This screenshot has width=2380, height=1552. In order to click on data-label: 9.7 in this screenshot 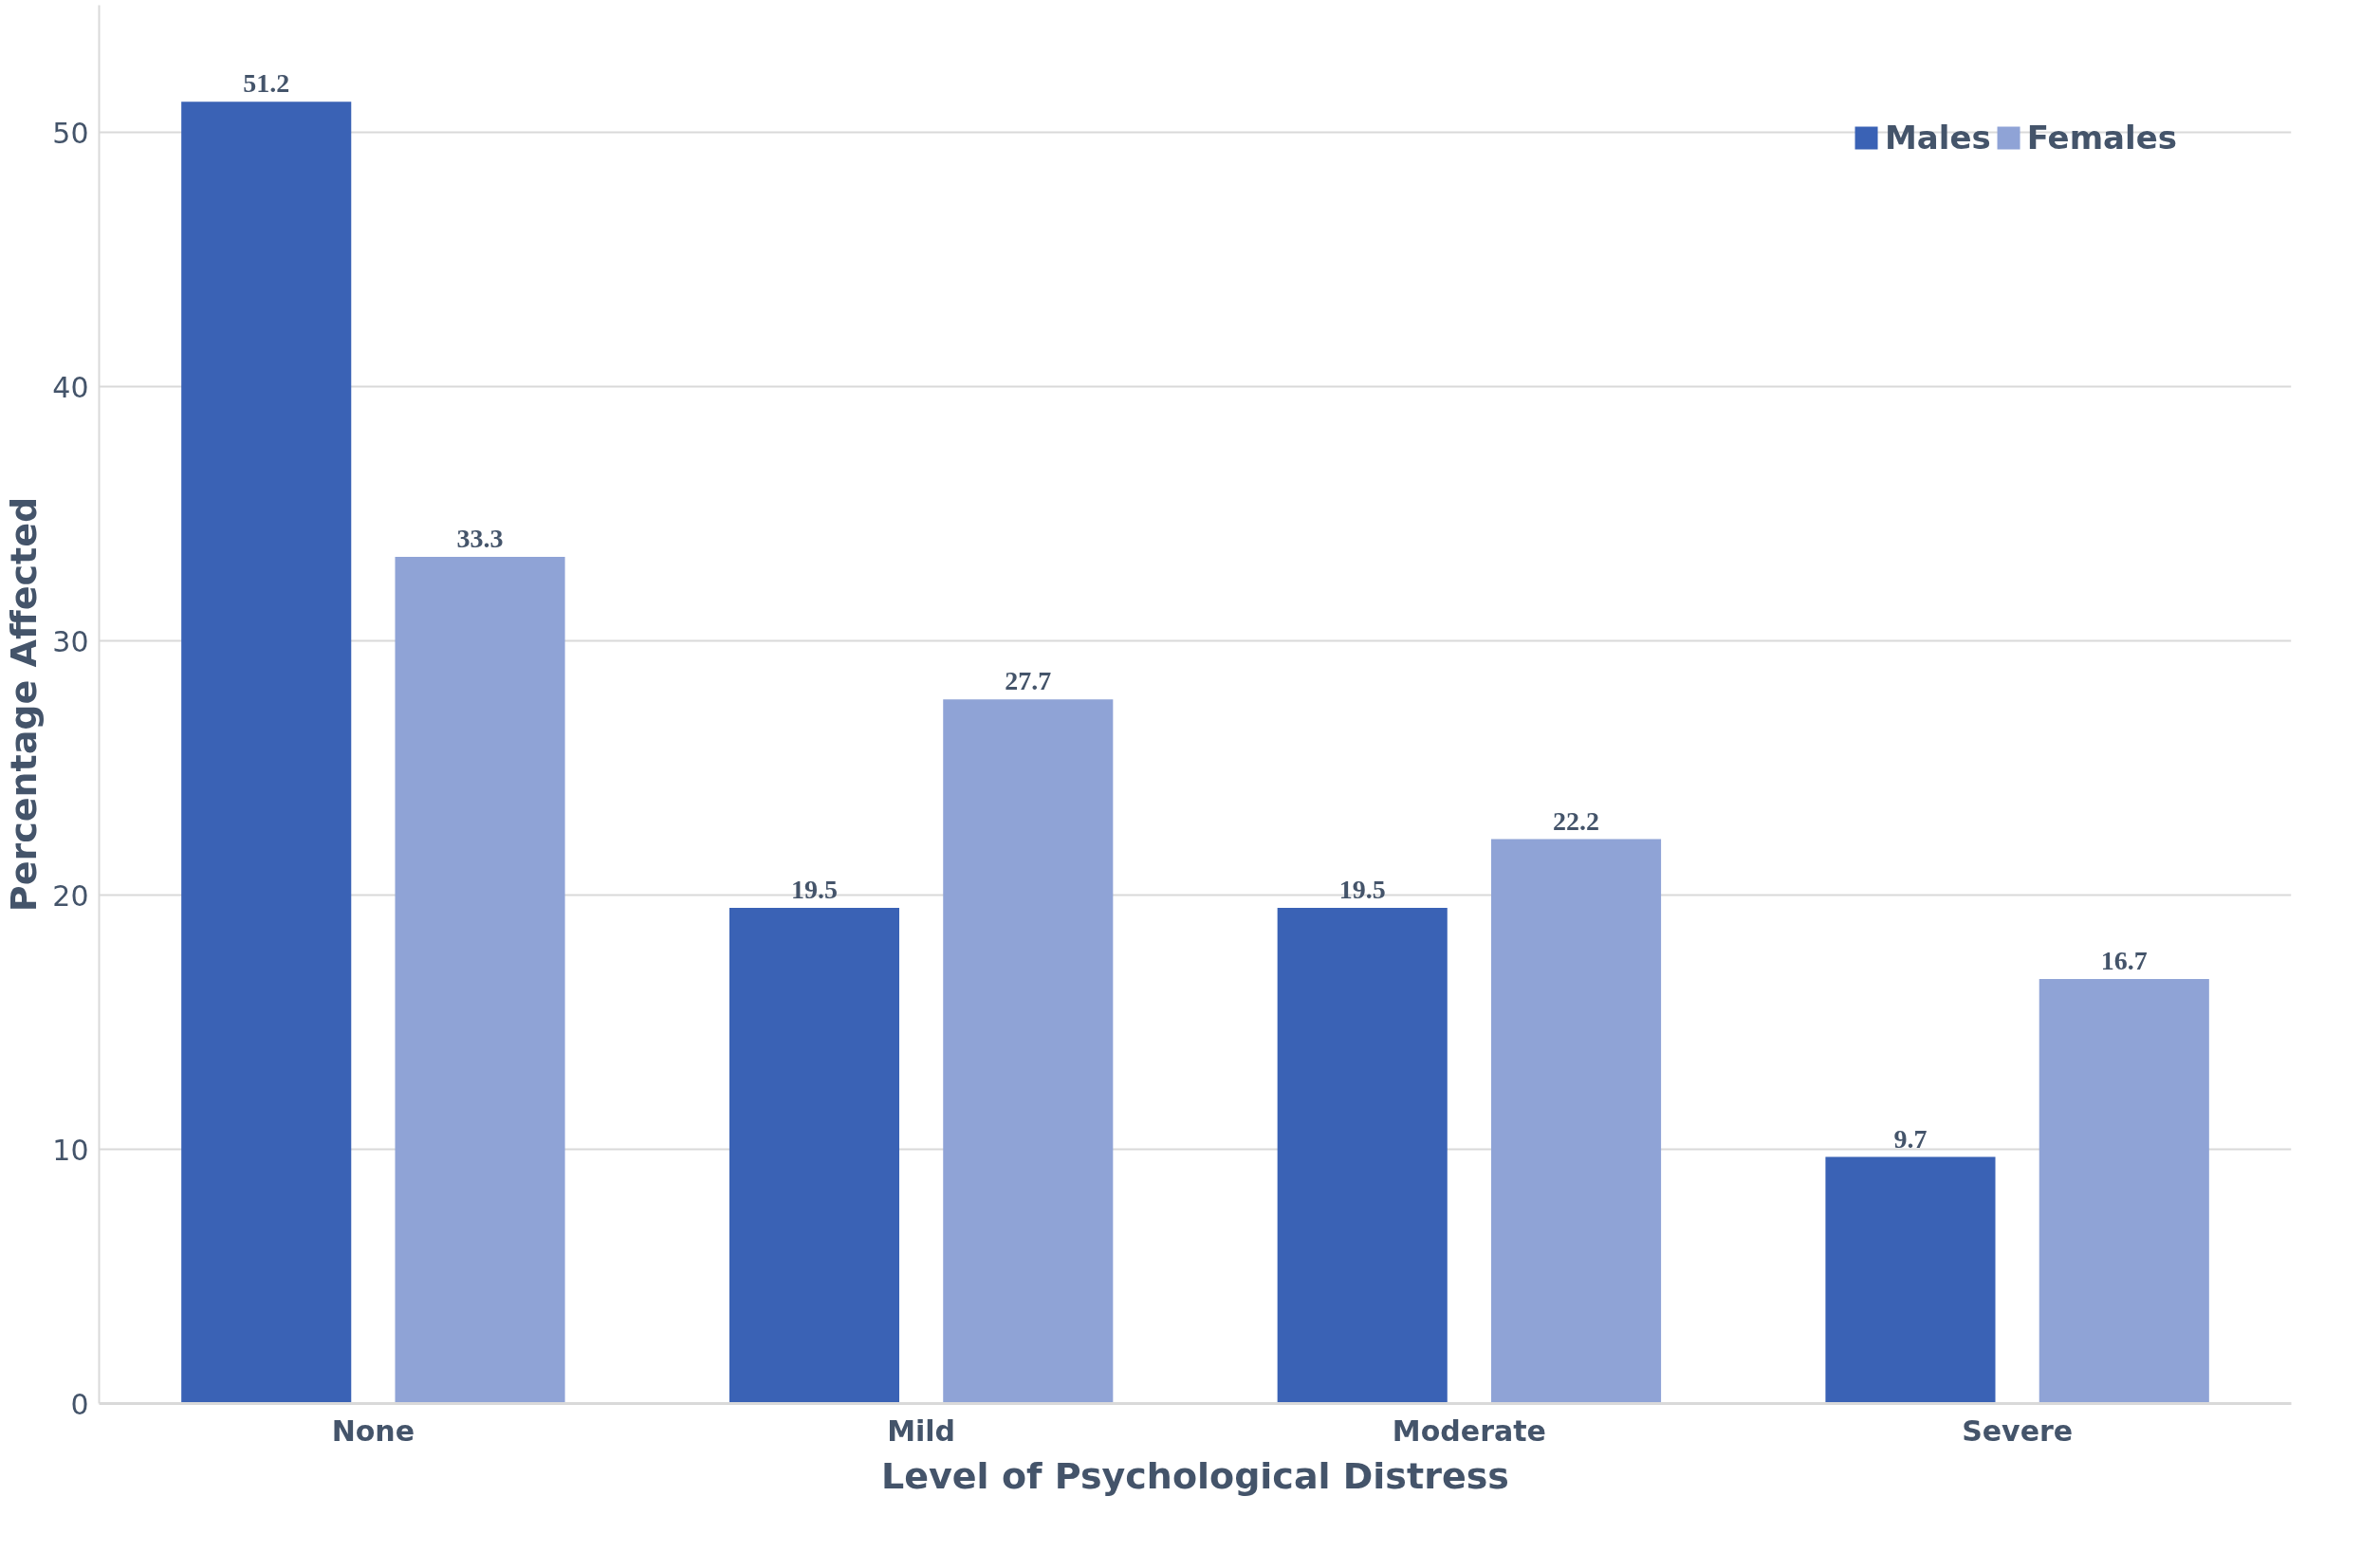, I will do `click(1910, 1138)`.